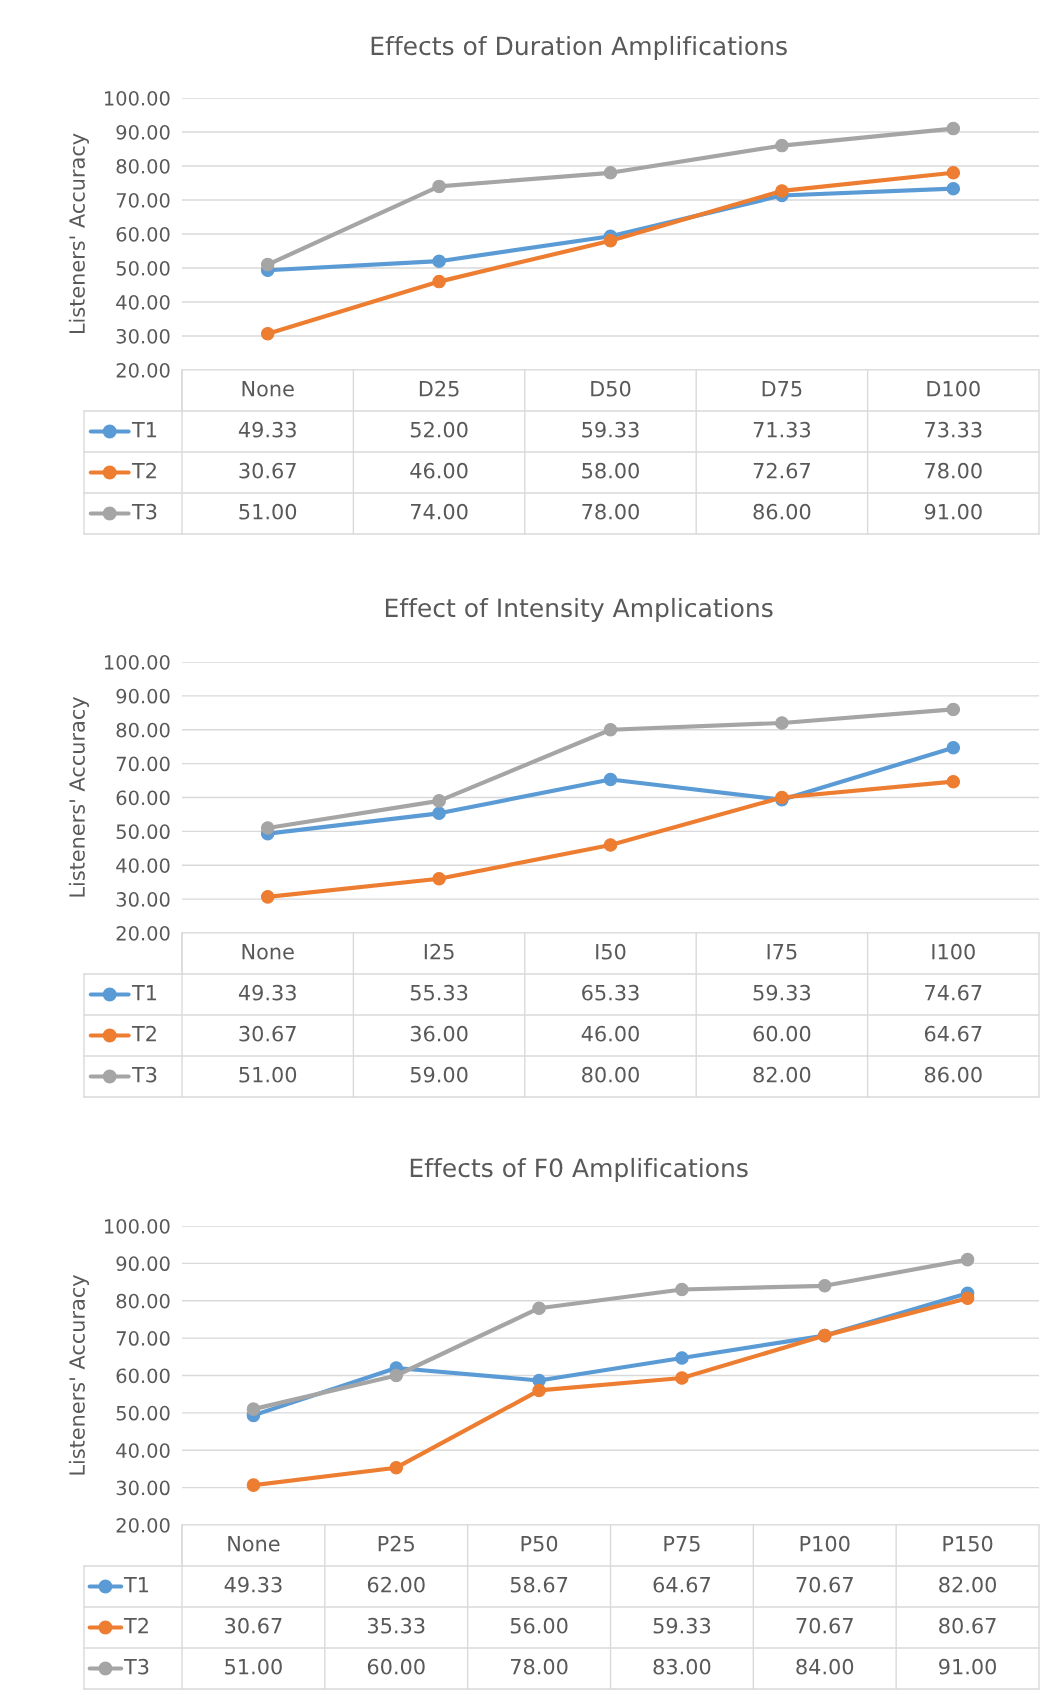 The height and width of the screenshot is (1695, 1062). What do you see at coordinates (396, 1625) in the screenshot?
I see `data-label: 35.33` at bounding box center [396, 1625].